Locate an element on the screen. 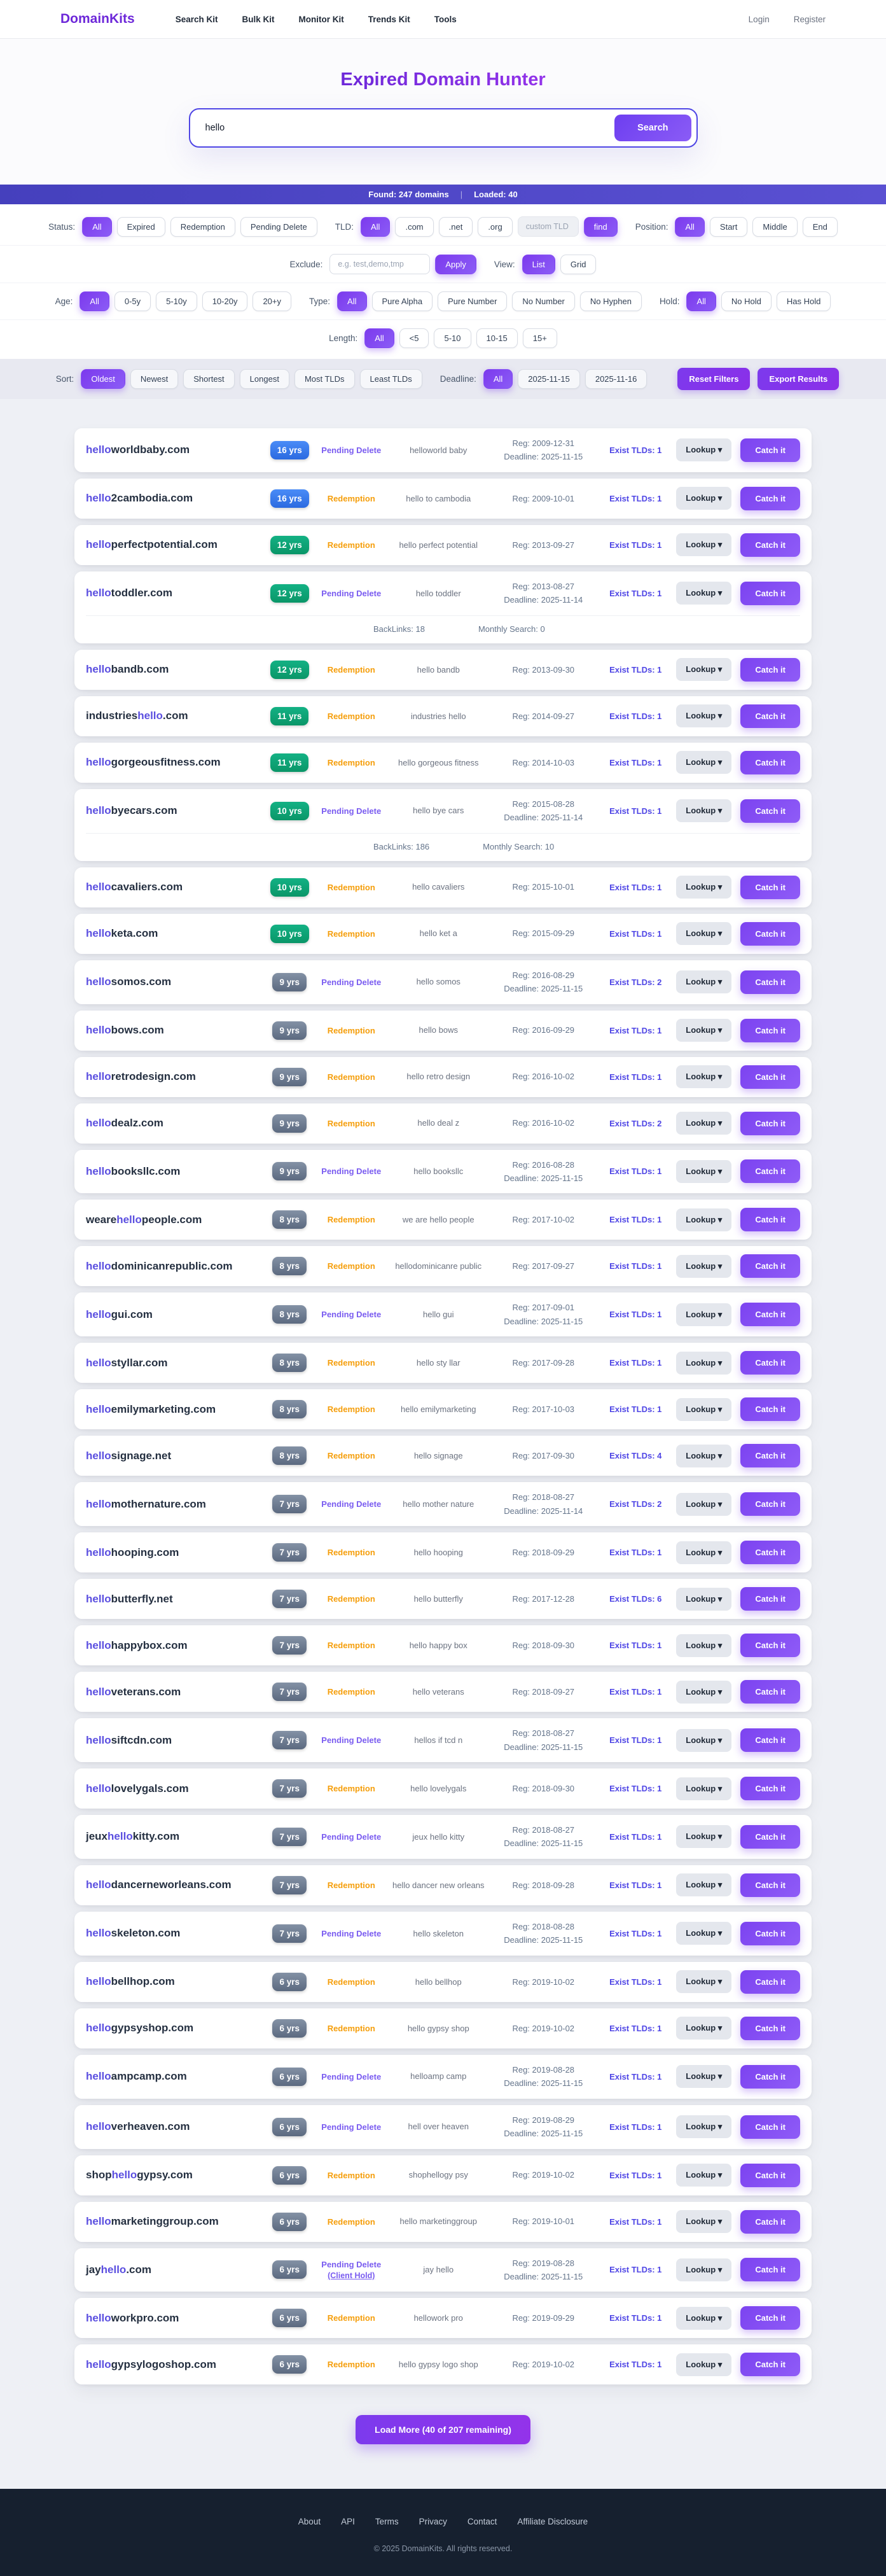 This screenshot has width=886, height=2576. domain-name: helloworldbaby.com is located at coordinates (173, 450).